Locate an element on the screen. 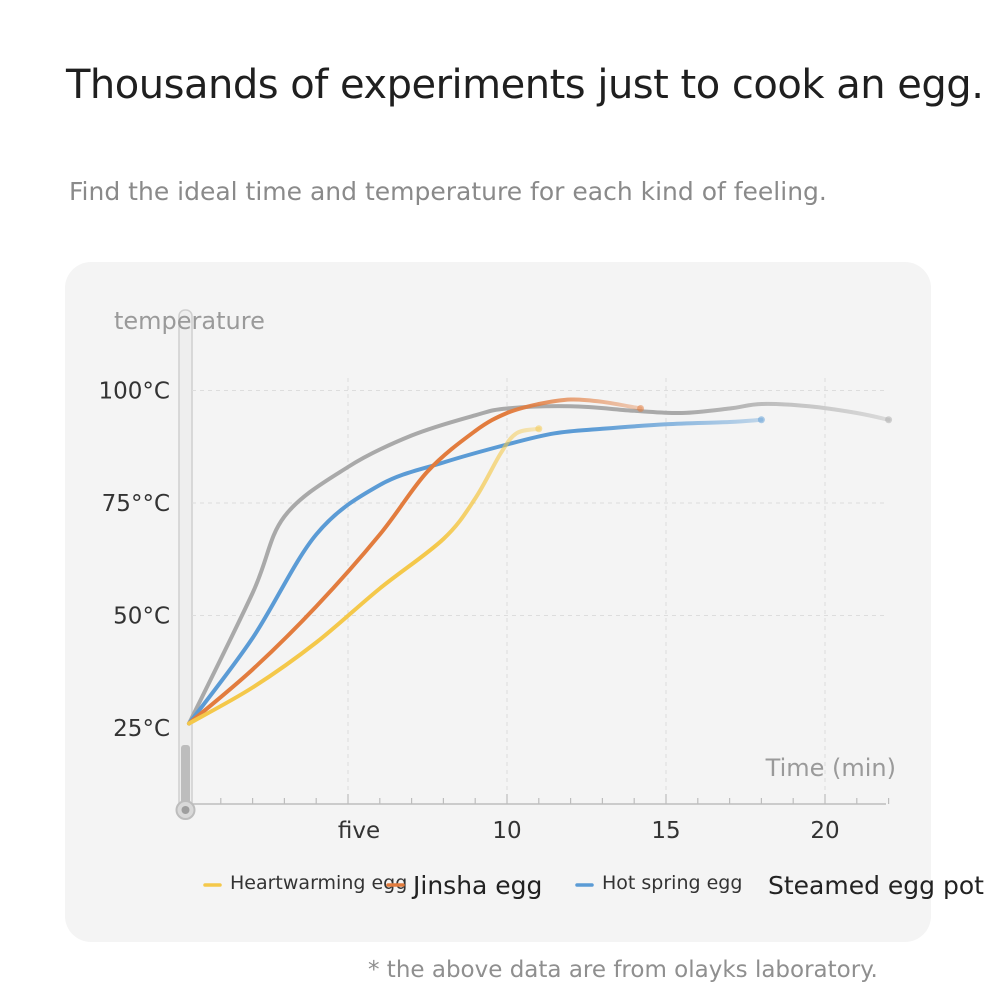 This screenshot has width=1000, height=1000. y-axis-title: temperature is located at coordinates (189, 321).